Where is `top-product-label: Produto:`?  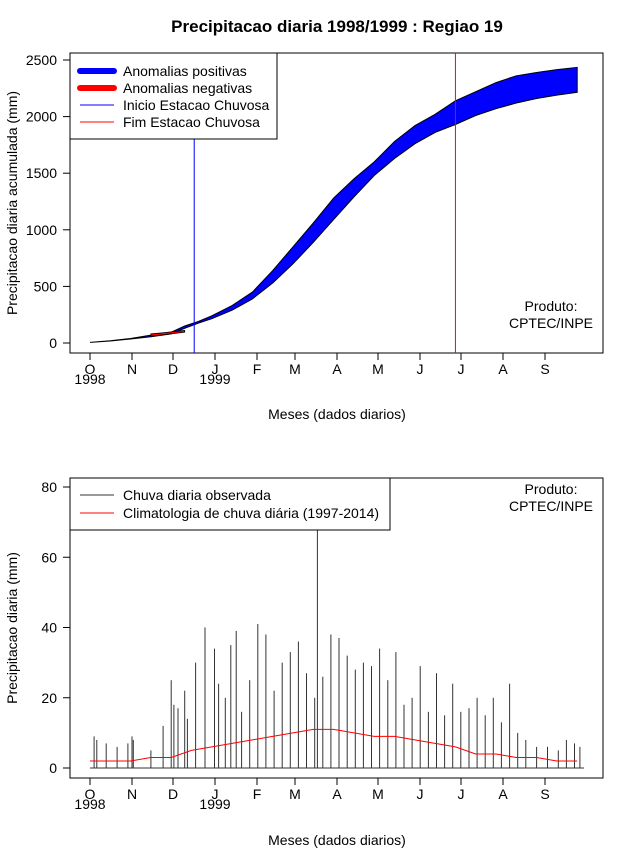
top-product-label: Produto: is located at coordinates (551, 306).